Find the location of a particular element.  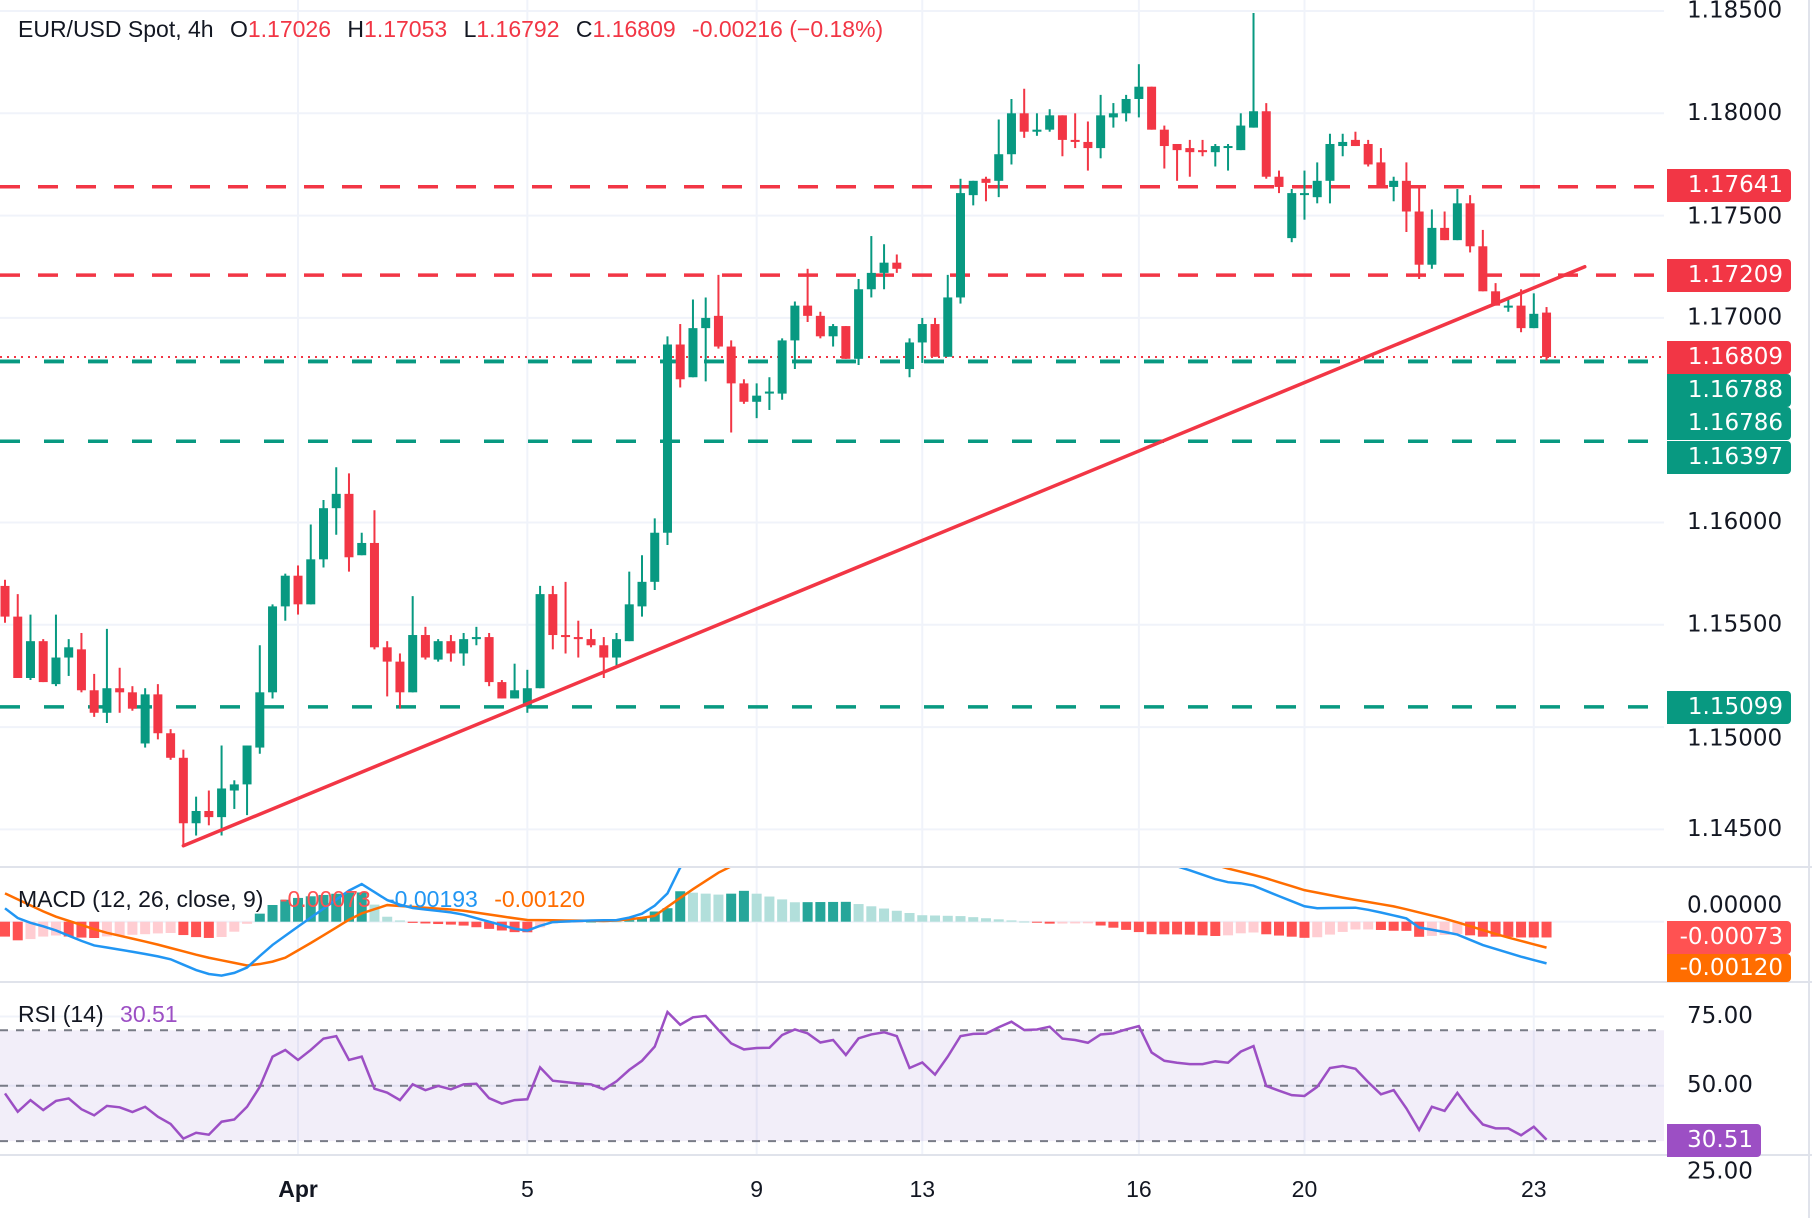

support-label-4: 1.15099 is located at coordinates (1729, 707).